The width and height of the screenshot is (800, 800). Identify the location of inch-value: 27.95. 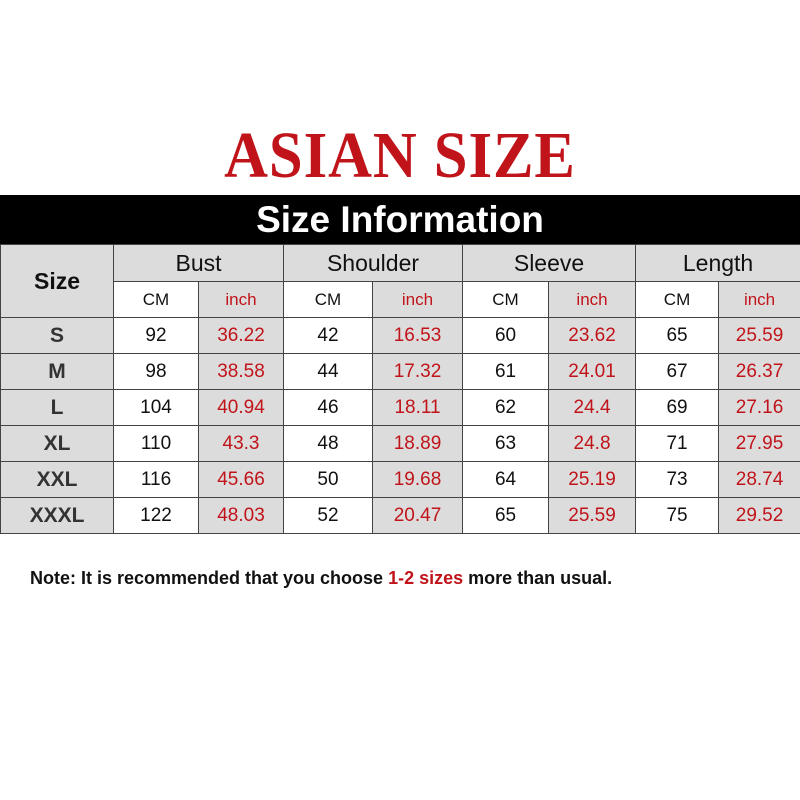
(759, 443).